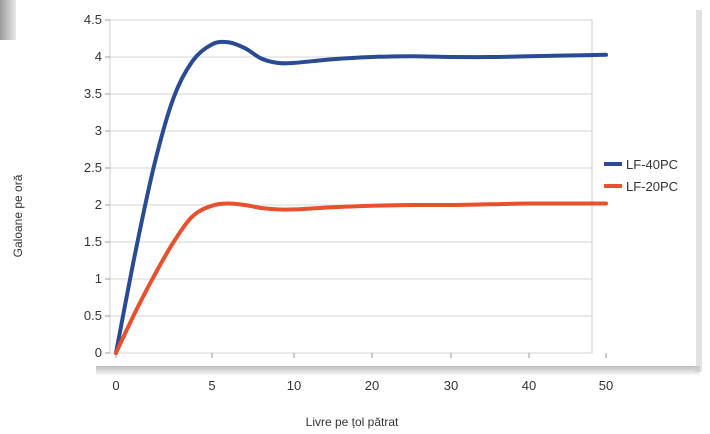 This screenshot has width=710, height=434. Describe the element at coordinates (606, 385) in the screenshot. I see `x-tick-label: 50` at that location.